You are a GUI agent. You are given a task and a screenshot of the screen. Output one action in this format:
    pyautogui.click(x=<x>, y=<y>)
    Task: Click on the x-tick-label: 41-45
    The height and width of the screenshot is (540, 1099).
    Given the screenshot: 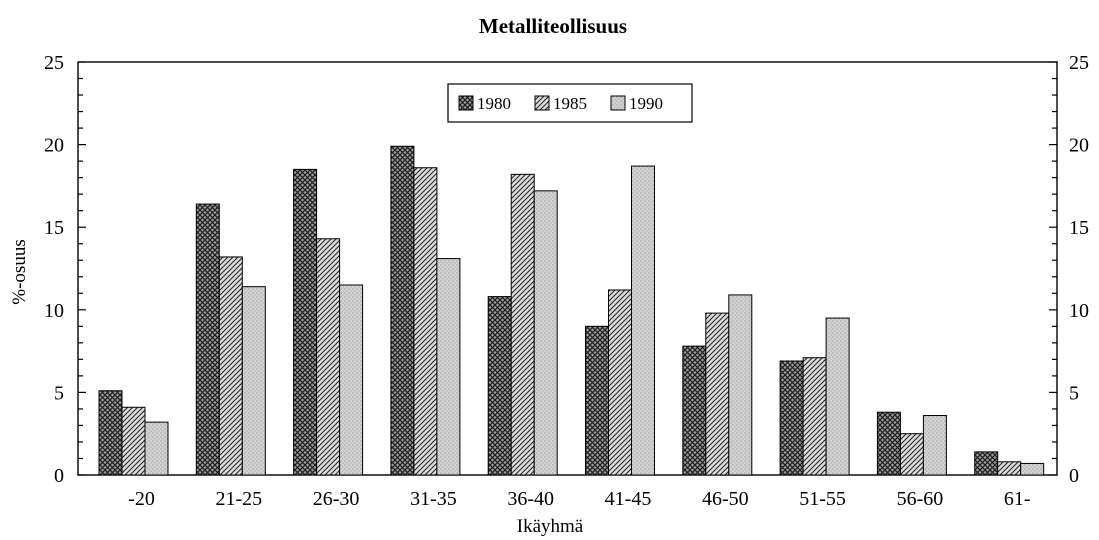 What is the action you would take?
    pyautogui.click(x=628, y=499)
    